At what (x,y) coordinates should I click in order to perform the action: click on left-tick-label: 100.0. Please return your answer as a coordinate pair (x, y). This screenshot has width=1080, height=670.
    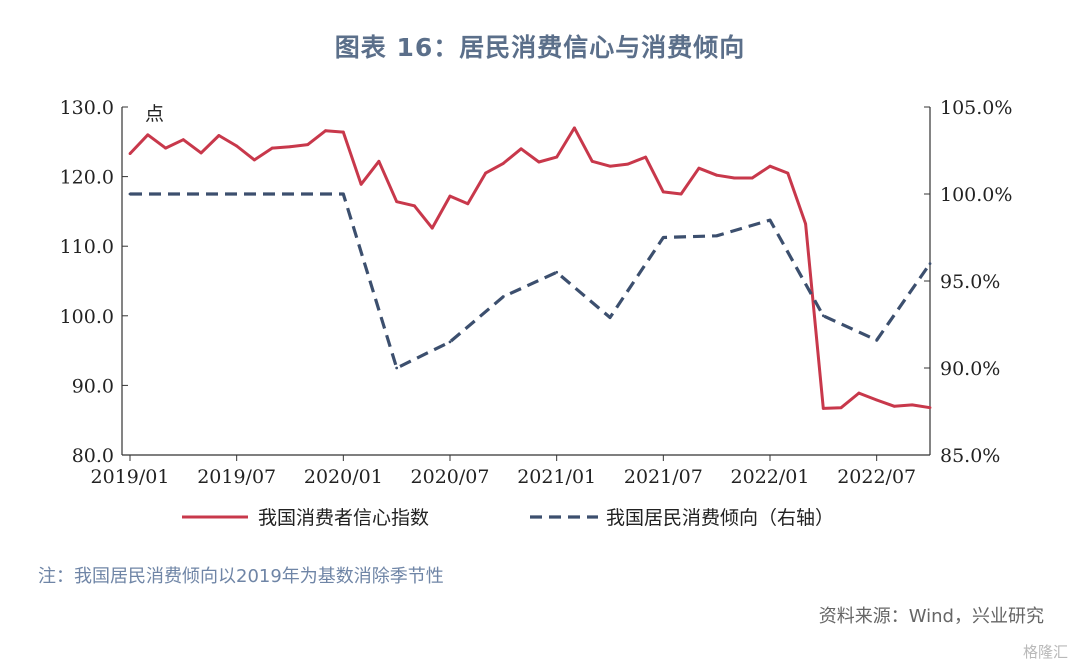
    Looking at the image, I should click on (87, 317).